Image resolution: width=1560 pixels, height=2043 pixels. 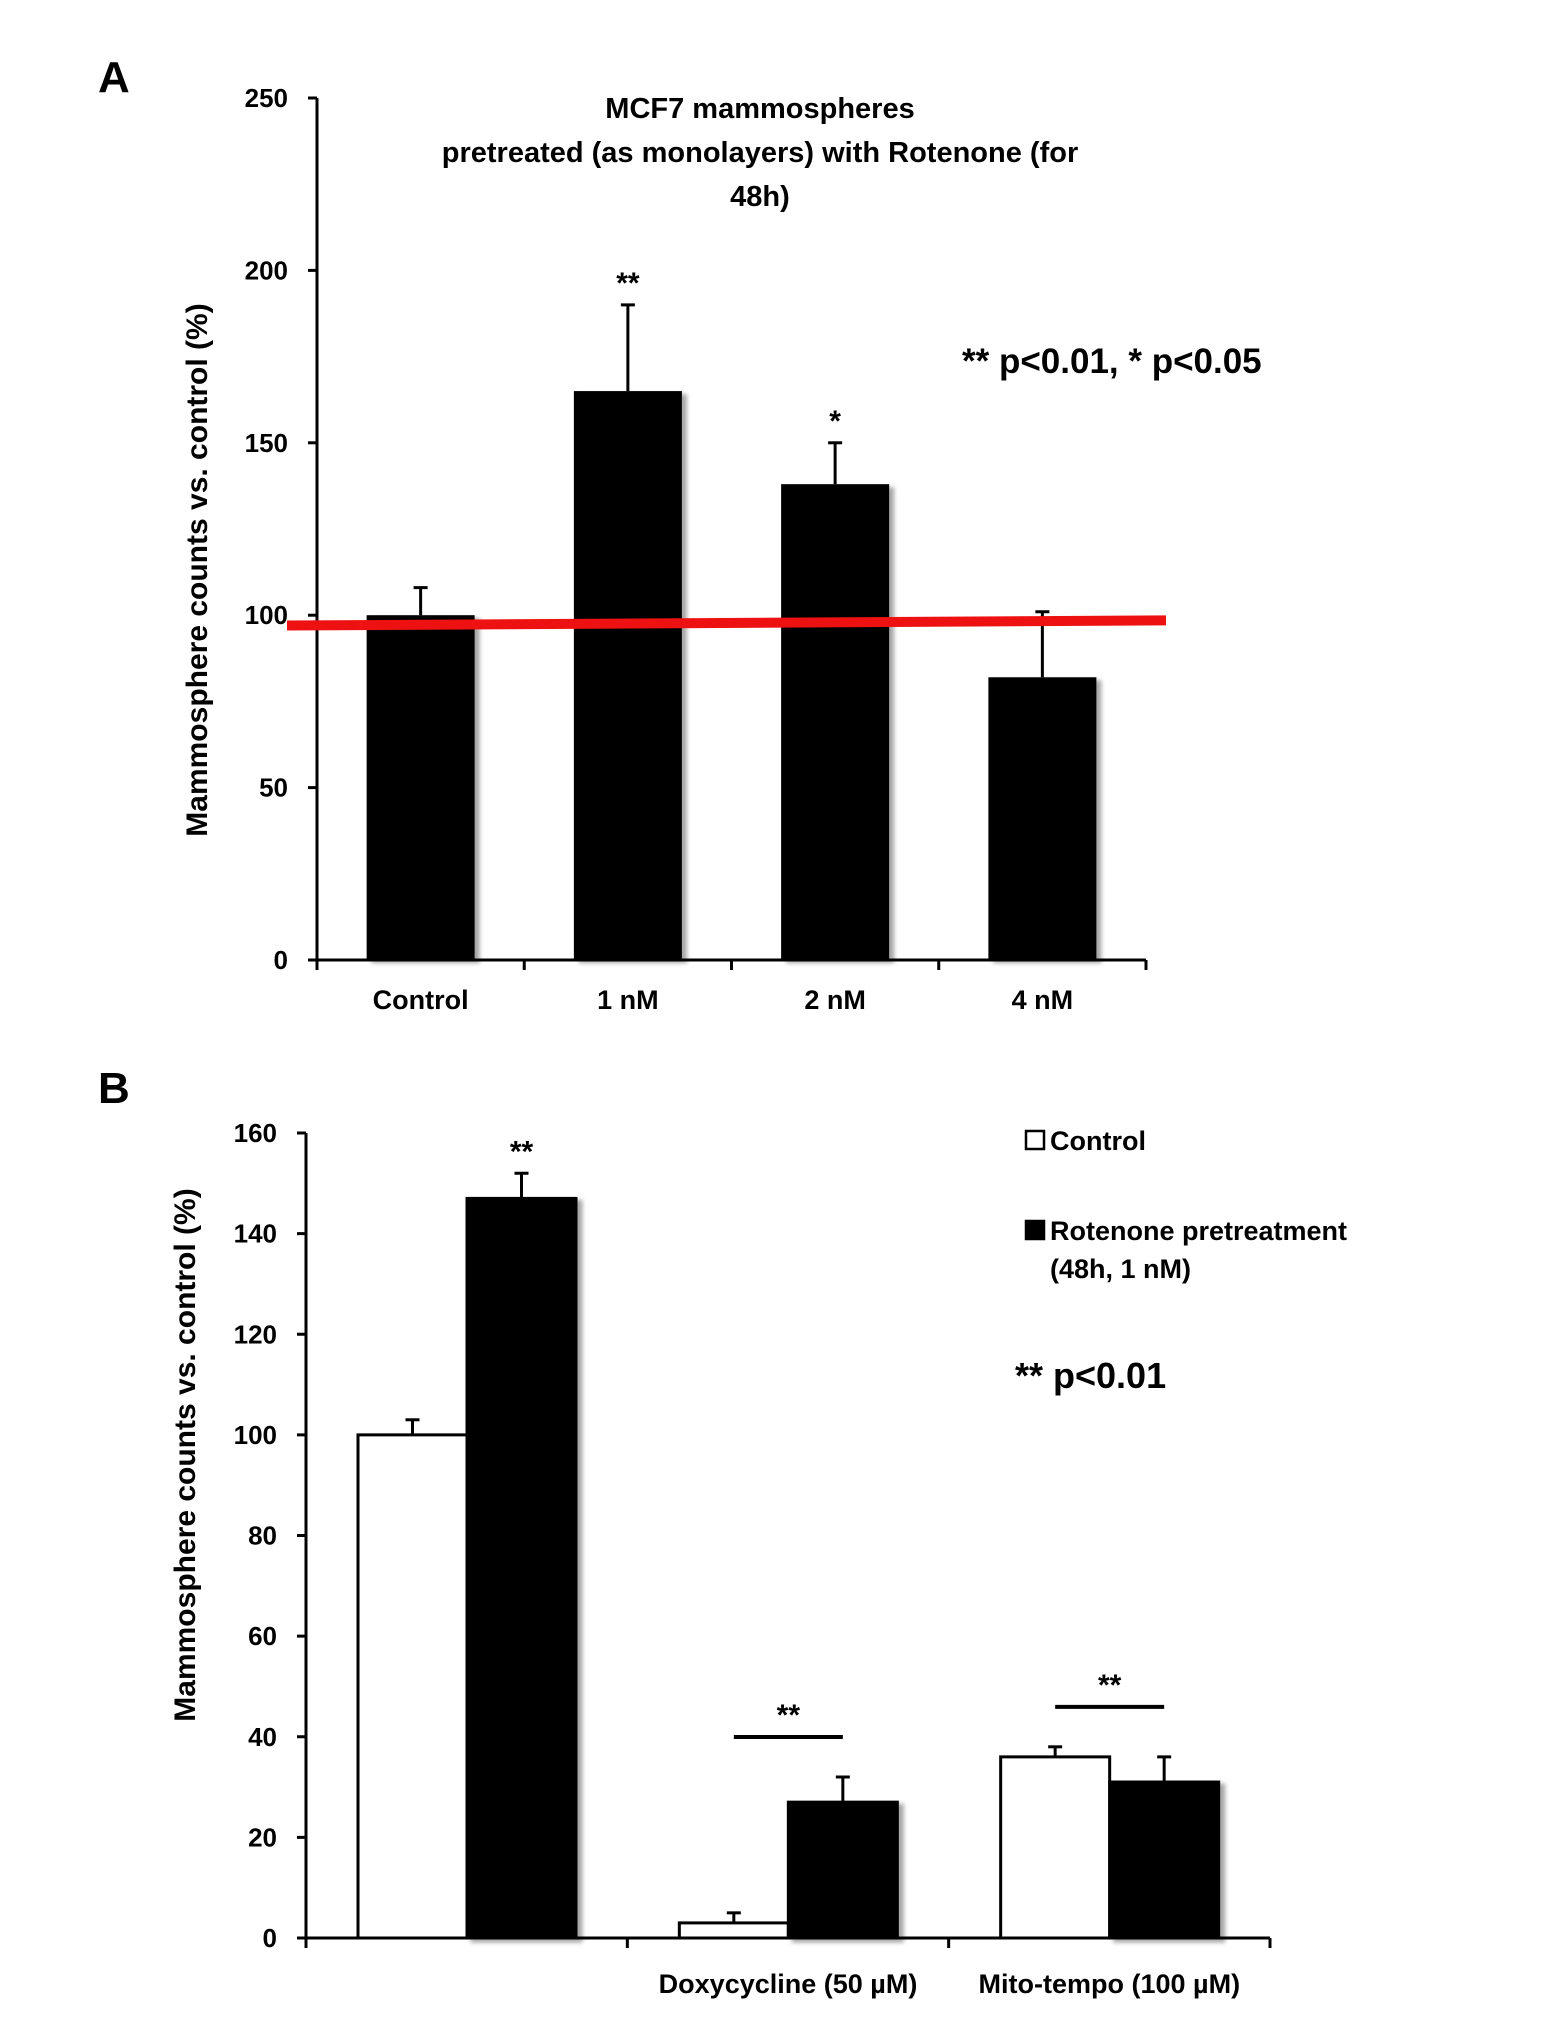 I want to click on significance-marker-a: *, so click(x=835, y=421).